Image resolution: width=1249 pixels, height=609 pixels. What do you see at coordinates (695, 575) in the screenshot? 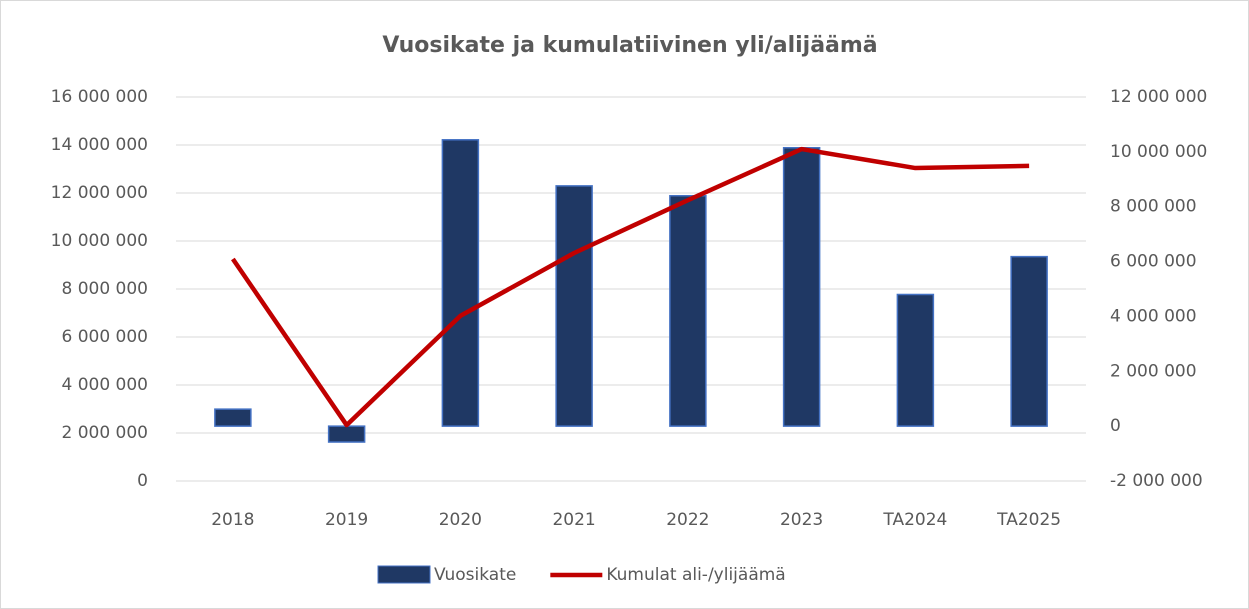
I see `legend-label: Kumulat ali-/ylijäämä` at bounding box center [695, 575].